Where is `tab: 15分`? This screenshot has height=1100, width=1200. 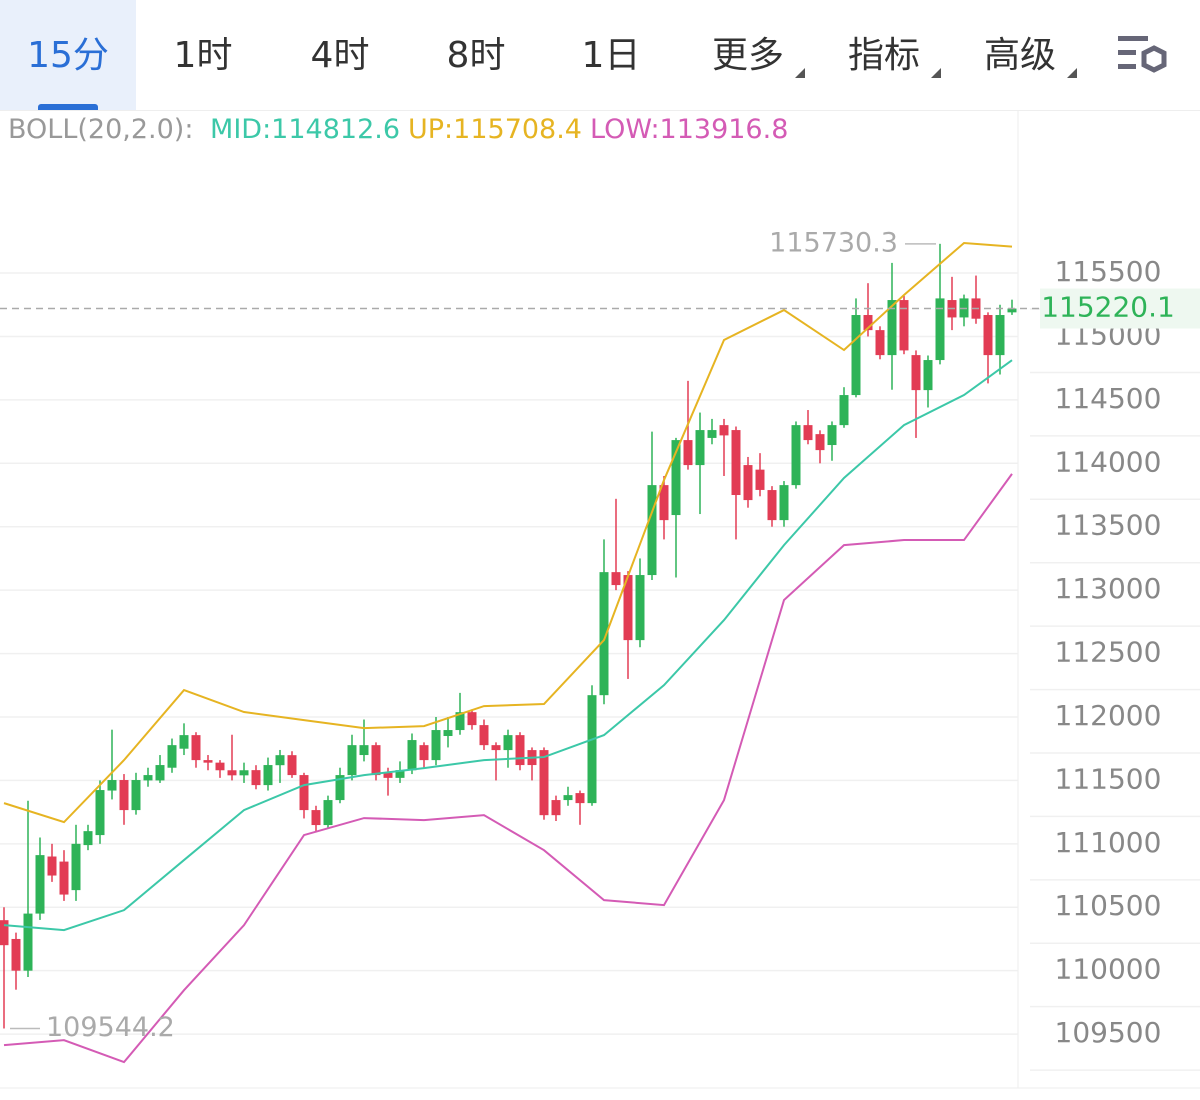
tab: 15分 is located at coordinates (68, 55).